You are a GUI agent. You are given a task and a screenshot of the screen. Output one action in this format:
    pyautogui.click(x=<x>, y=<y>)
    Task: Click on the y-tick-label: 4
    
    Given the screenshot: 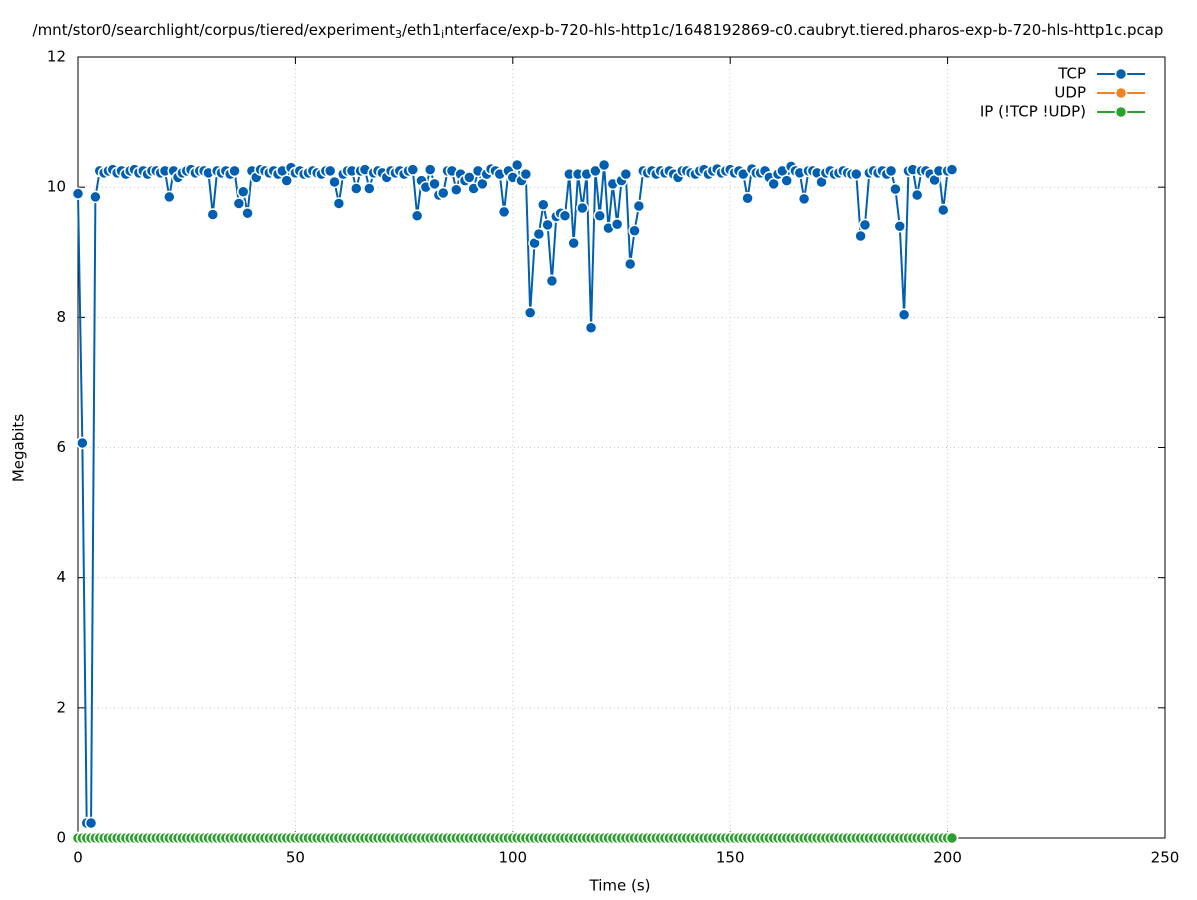 What is the action you would take?
    pyautogui.click(x=61, y=577)
    